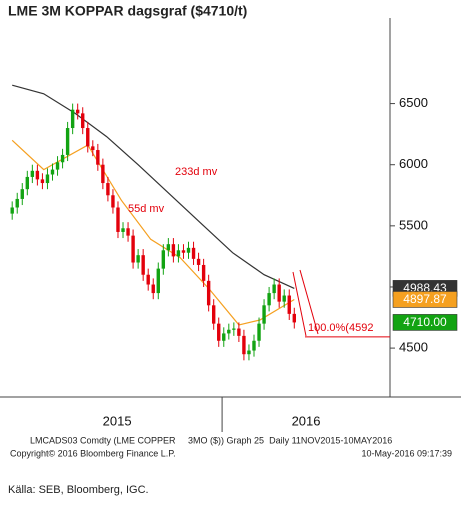  What do you see at coordinates (78, 490) in the screenshot?
I see `source: Källa: SEB, Bloomberg, IGC.` at bounding box center [78, 490].